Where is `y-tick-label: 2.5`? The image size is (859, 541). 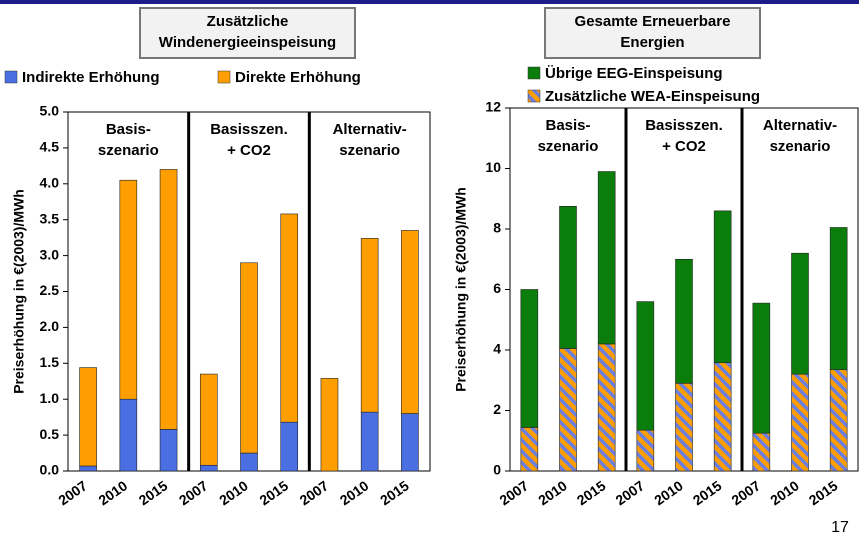
y-tick-label: 2.5 is located at coordinates (50, 290).